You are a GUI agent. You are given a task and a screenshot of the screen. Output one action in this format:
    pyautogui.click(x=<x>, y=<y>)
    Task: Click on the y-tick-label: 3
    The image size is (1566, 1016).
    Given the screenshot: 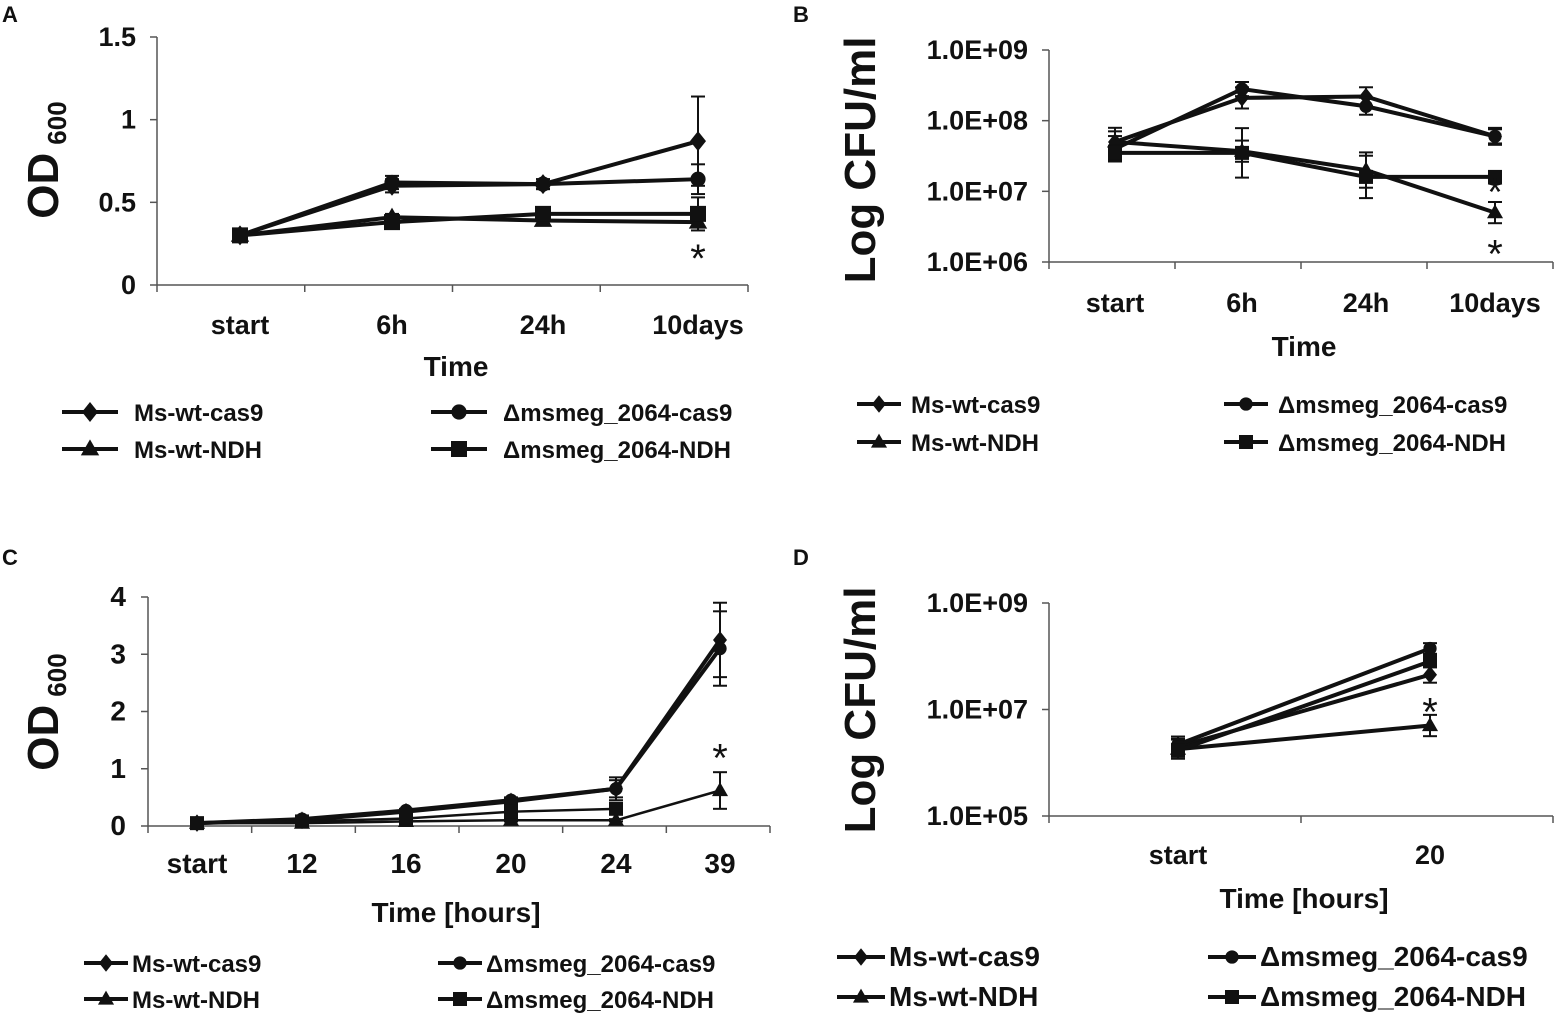 What is the action you would take?
    pyautogui.click(x=118, y=653)
    